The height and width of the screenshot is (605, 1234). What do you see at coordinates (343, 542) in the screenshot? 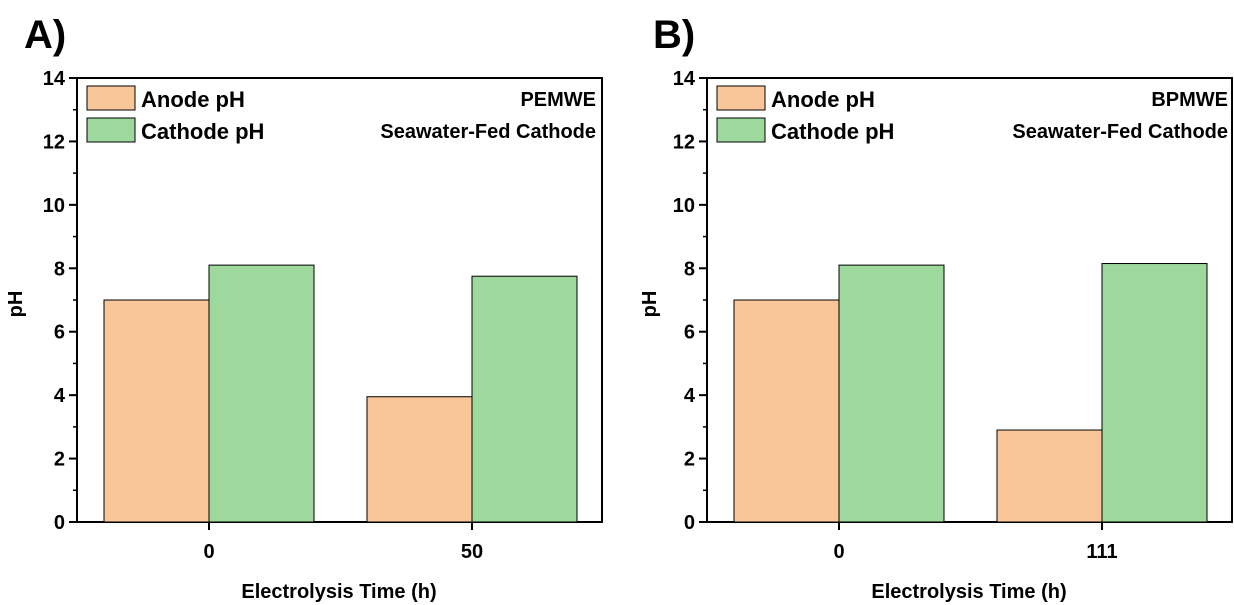
I see `x-axis-ticks: 0 50` at bounding box center [343, 542].